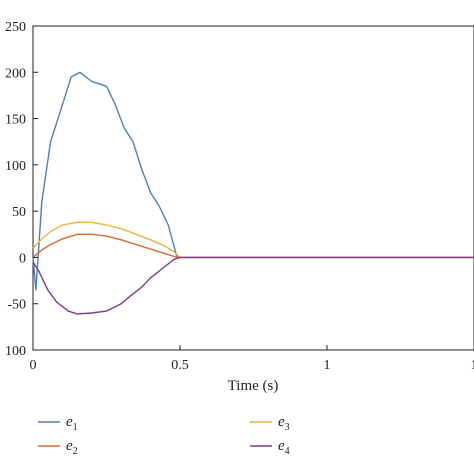  I want to click on x-axis-ticks: 0 0.5 1 1, so click(252, 359).